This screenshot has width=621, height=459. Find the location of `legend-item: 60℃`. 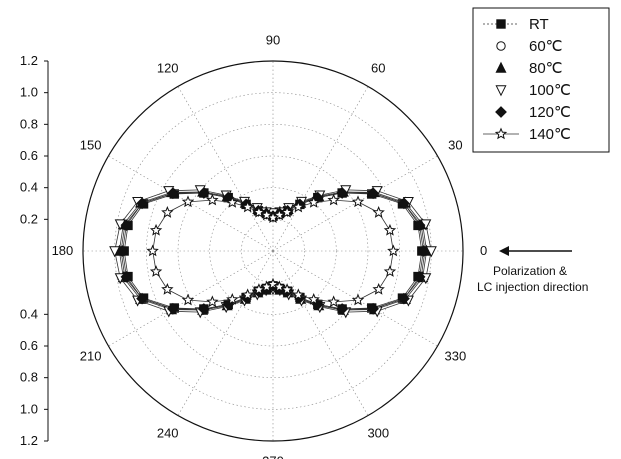

legend-item: 60℃ is located at coordinates (529, 46).